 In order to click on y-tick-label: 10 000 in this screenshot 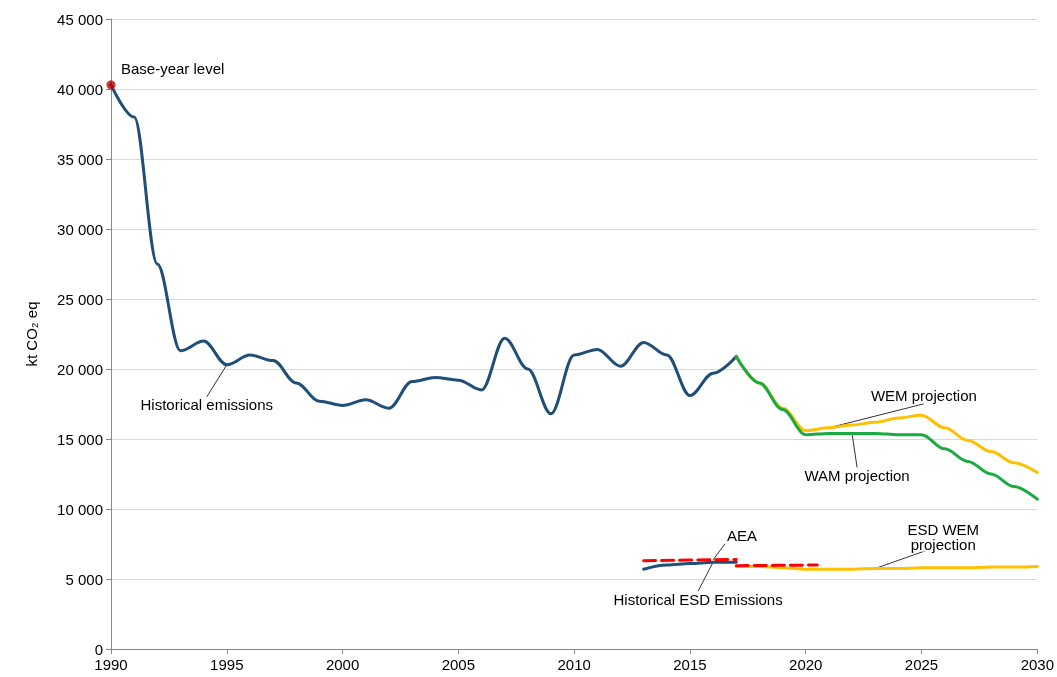, I will do `click(80, 509)`.